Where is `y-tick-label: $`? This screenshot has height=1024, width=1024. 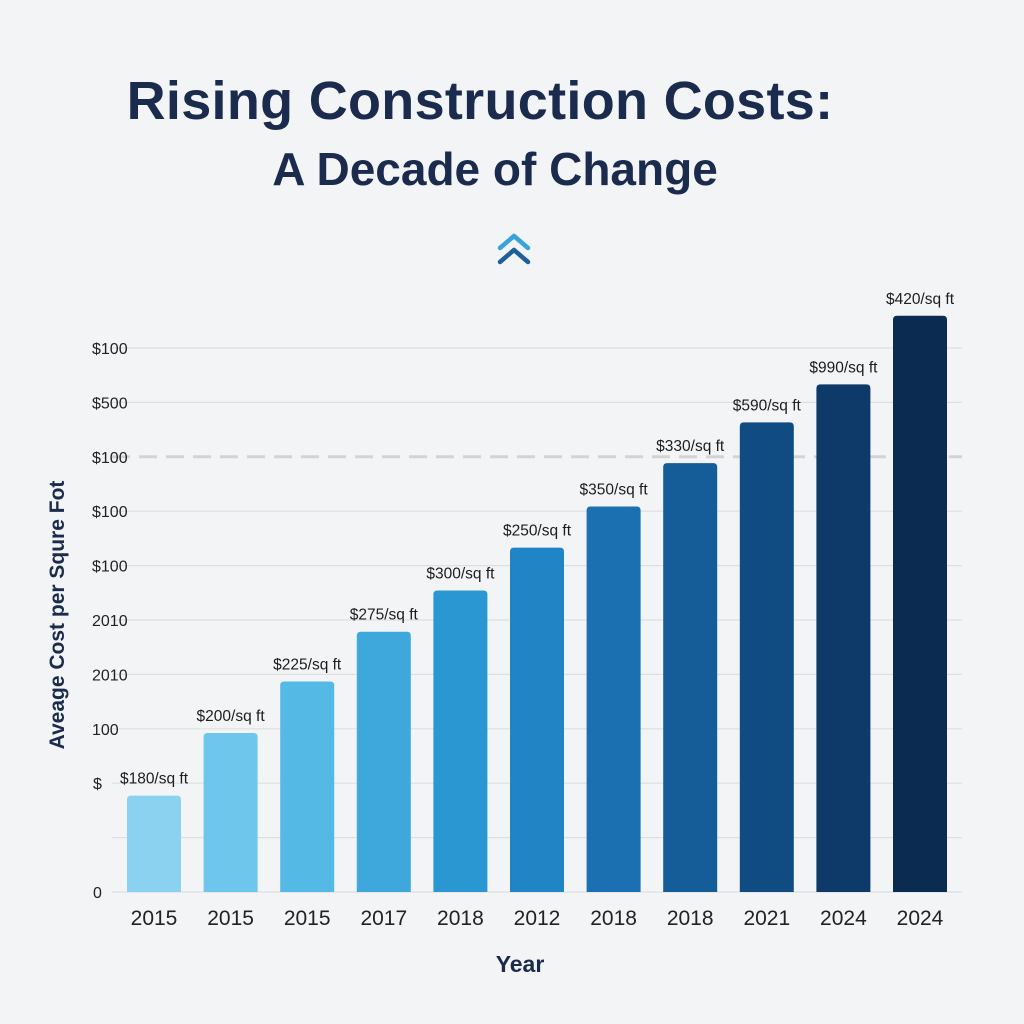 y-tick-label: $ is located at coordinates (97, 784).